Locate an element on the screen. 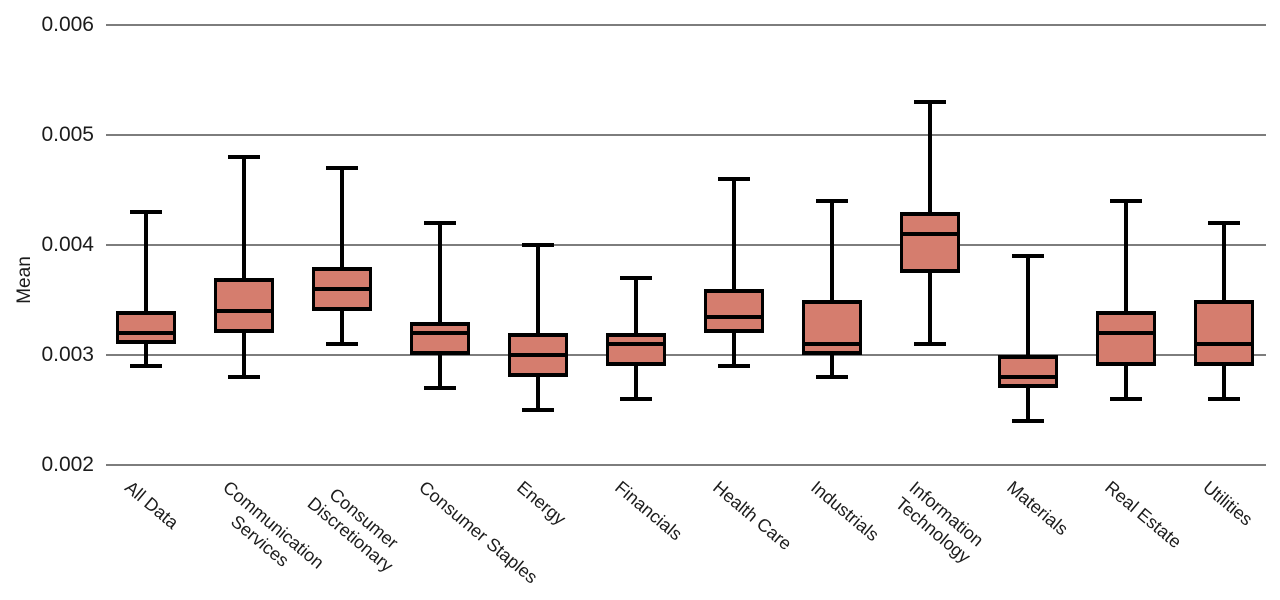 The width and height of the screenshot is (1280, 600). x-category-label-text: Financials is located at coordinates (649, 511).